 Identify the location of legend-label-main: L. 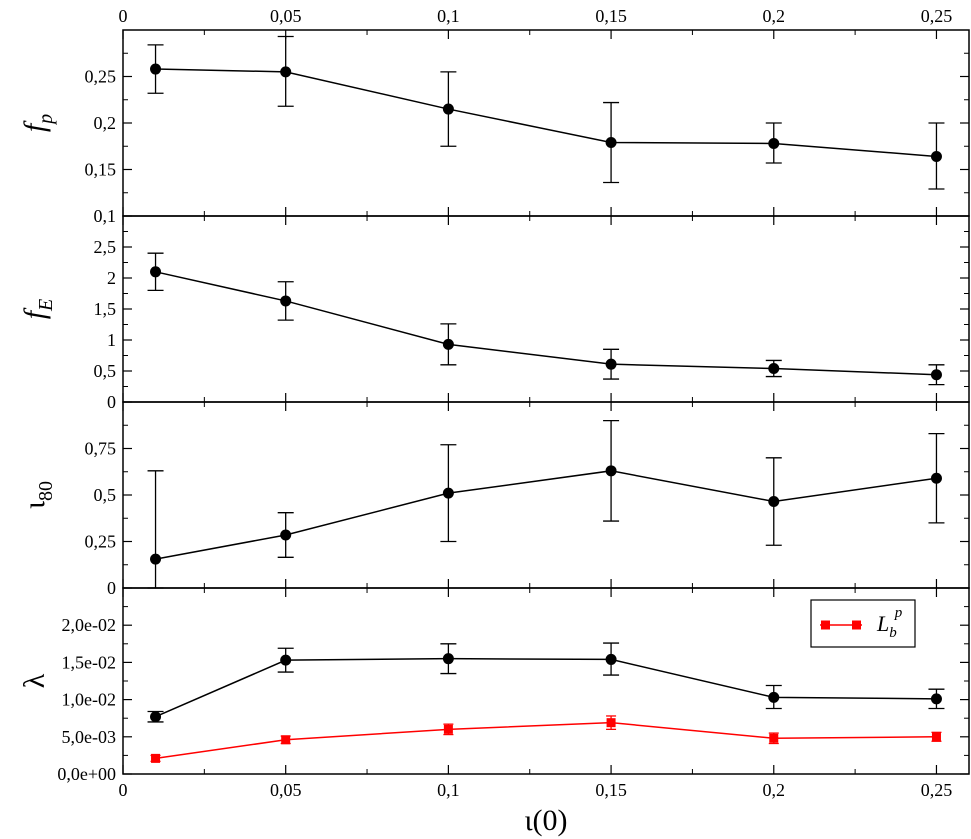
(882, 623).